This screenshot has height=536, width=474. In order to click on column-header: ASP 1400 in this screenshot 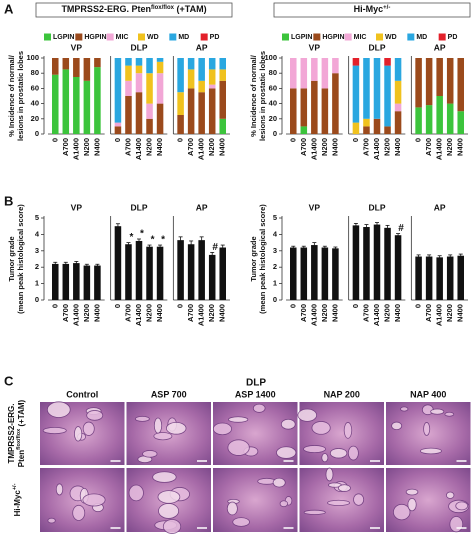, I will do `click(255, 394)`.